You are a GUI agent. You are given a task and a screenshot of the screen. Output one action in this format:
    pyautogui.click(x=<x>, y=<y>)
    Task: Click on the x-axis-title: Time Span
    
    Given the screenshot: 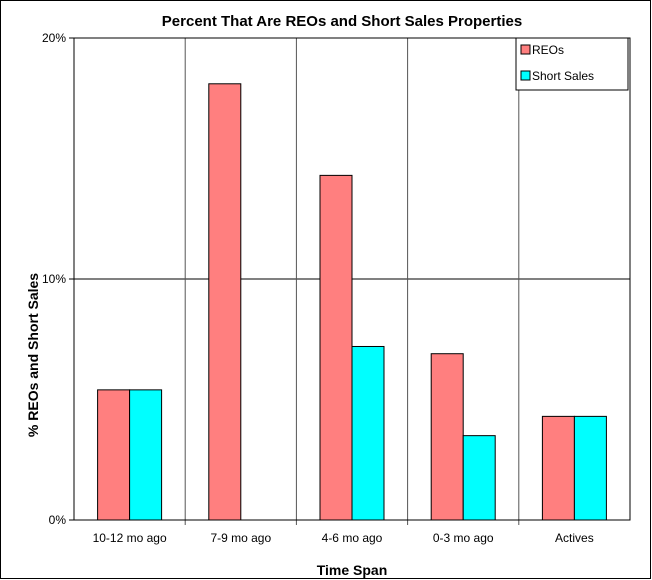 What is the action you would take?
    pyautogui.click(x=352, y=570)
    